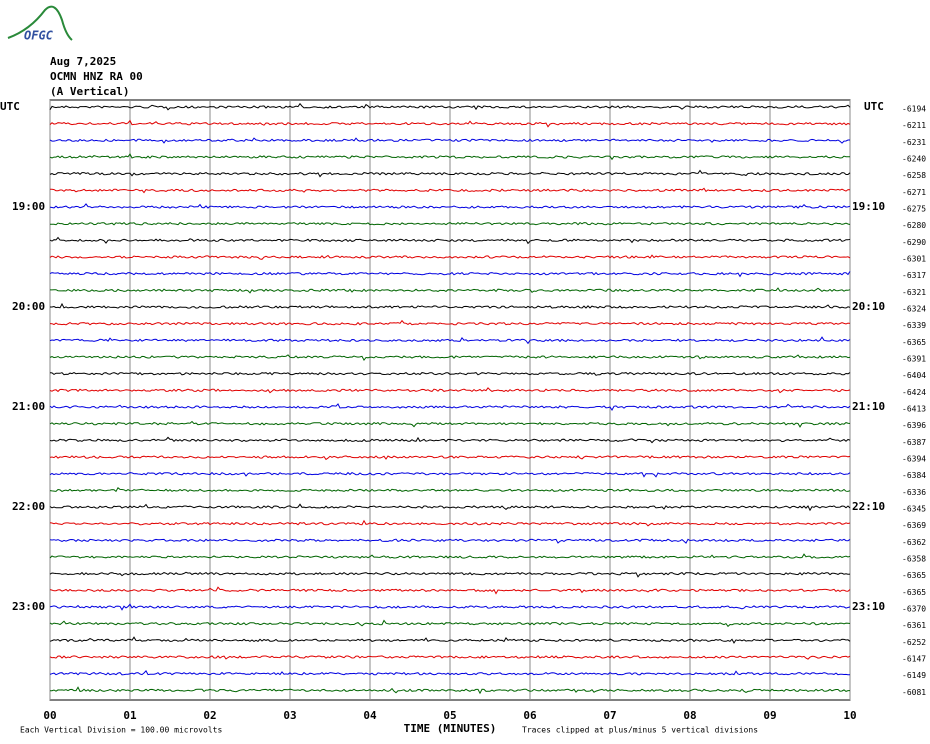 The width and height of the screenshot is (930, 744). Describe the element at coordinates (914, 509) in the screenshot. I see `trace-offset: -6345` at that location.